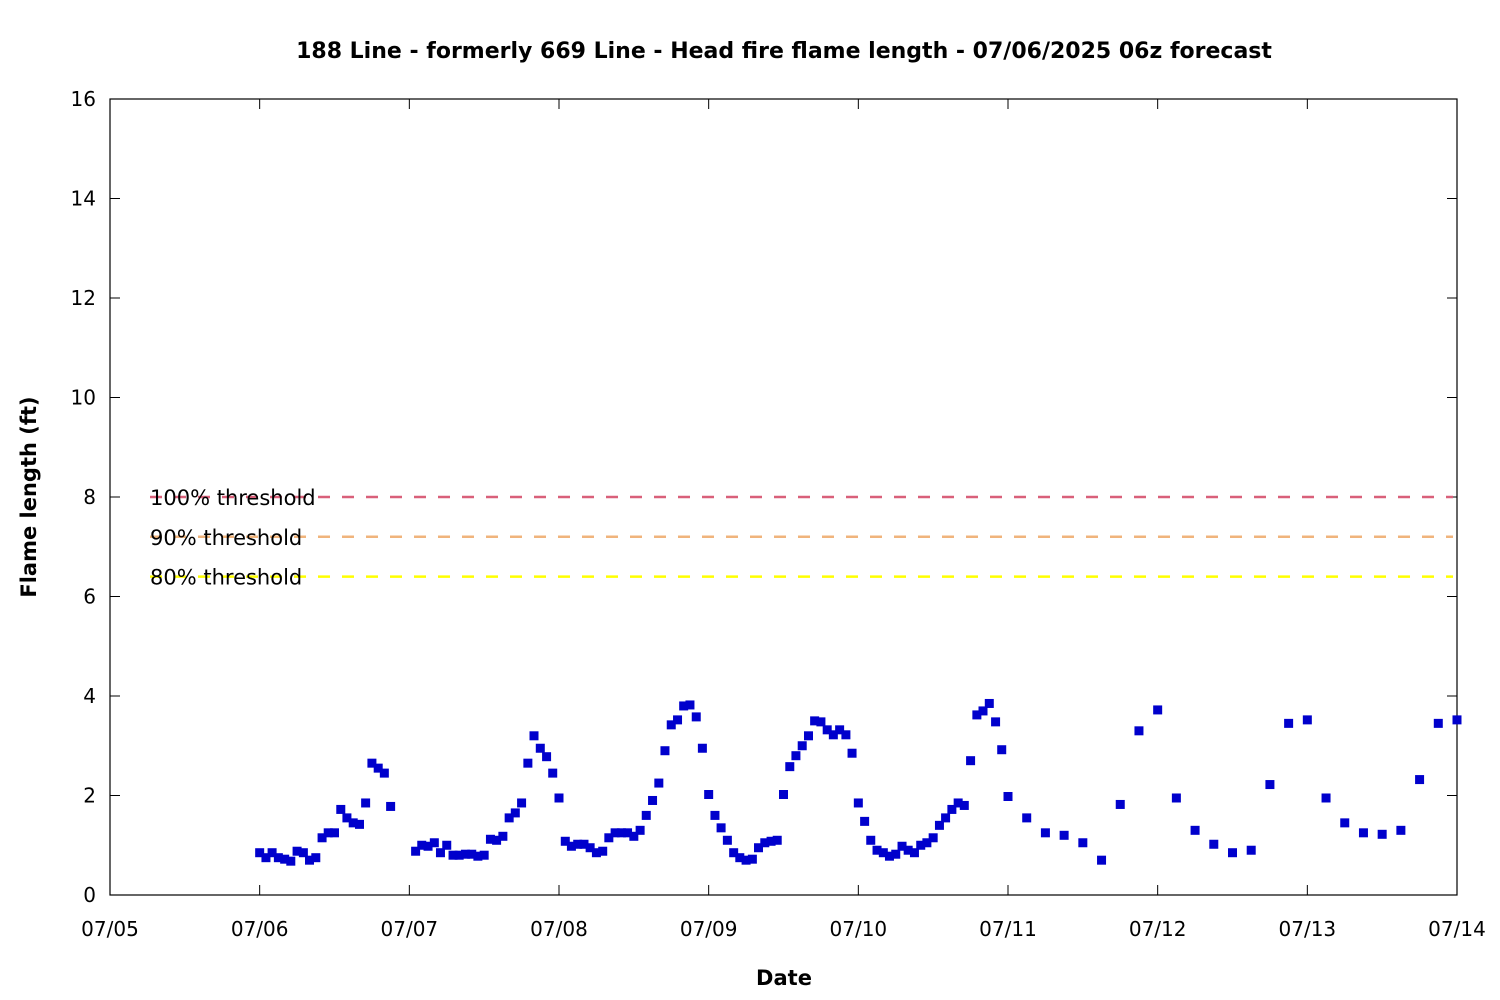 Image resolution: width=1500 pixels, height=1000 pixels. I want to click on x-tick-label: 07/07, so click(410, 929).